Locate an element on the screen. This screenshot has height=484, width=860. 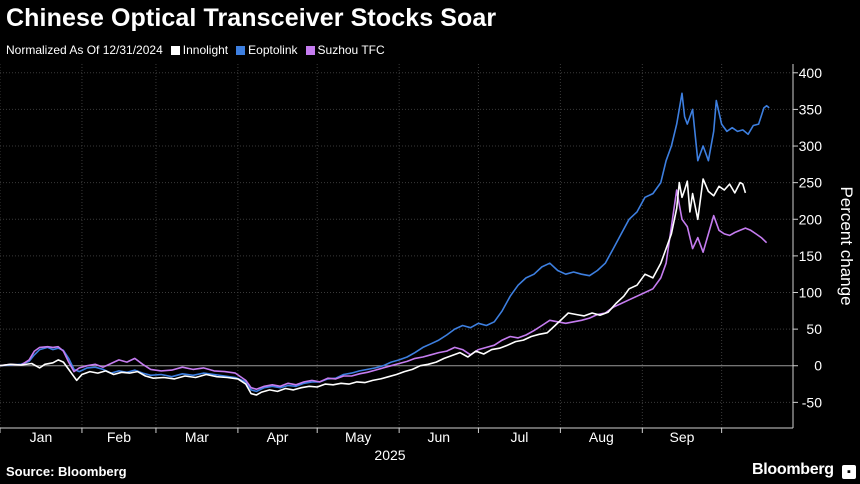
legend-label-eoptolink: Eoptolink is located at coordinates (273, 50).